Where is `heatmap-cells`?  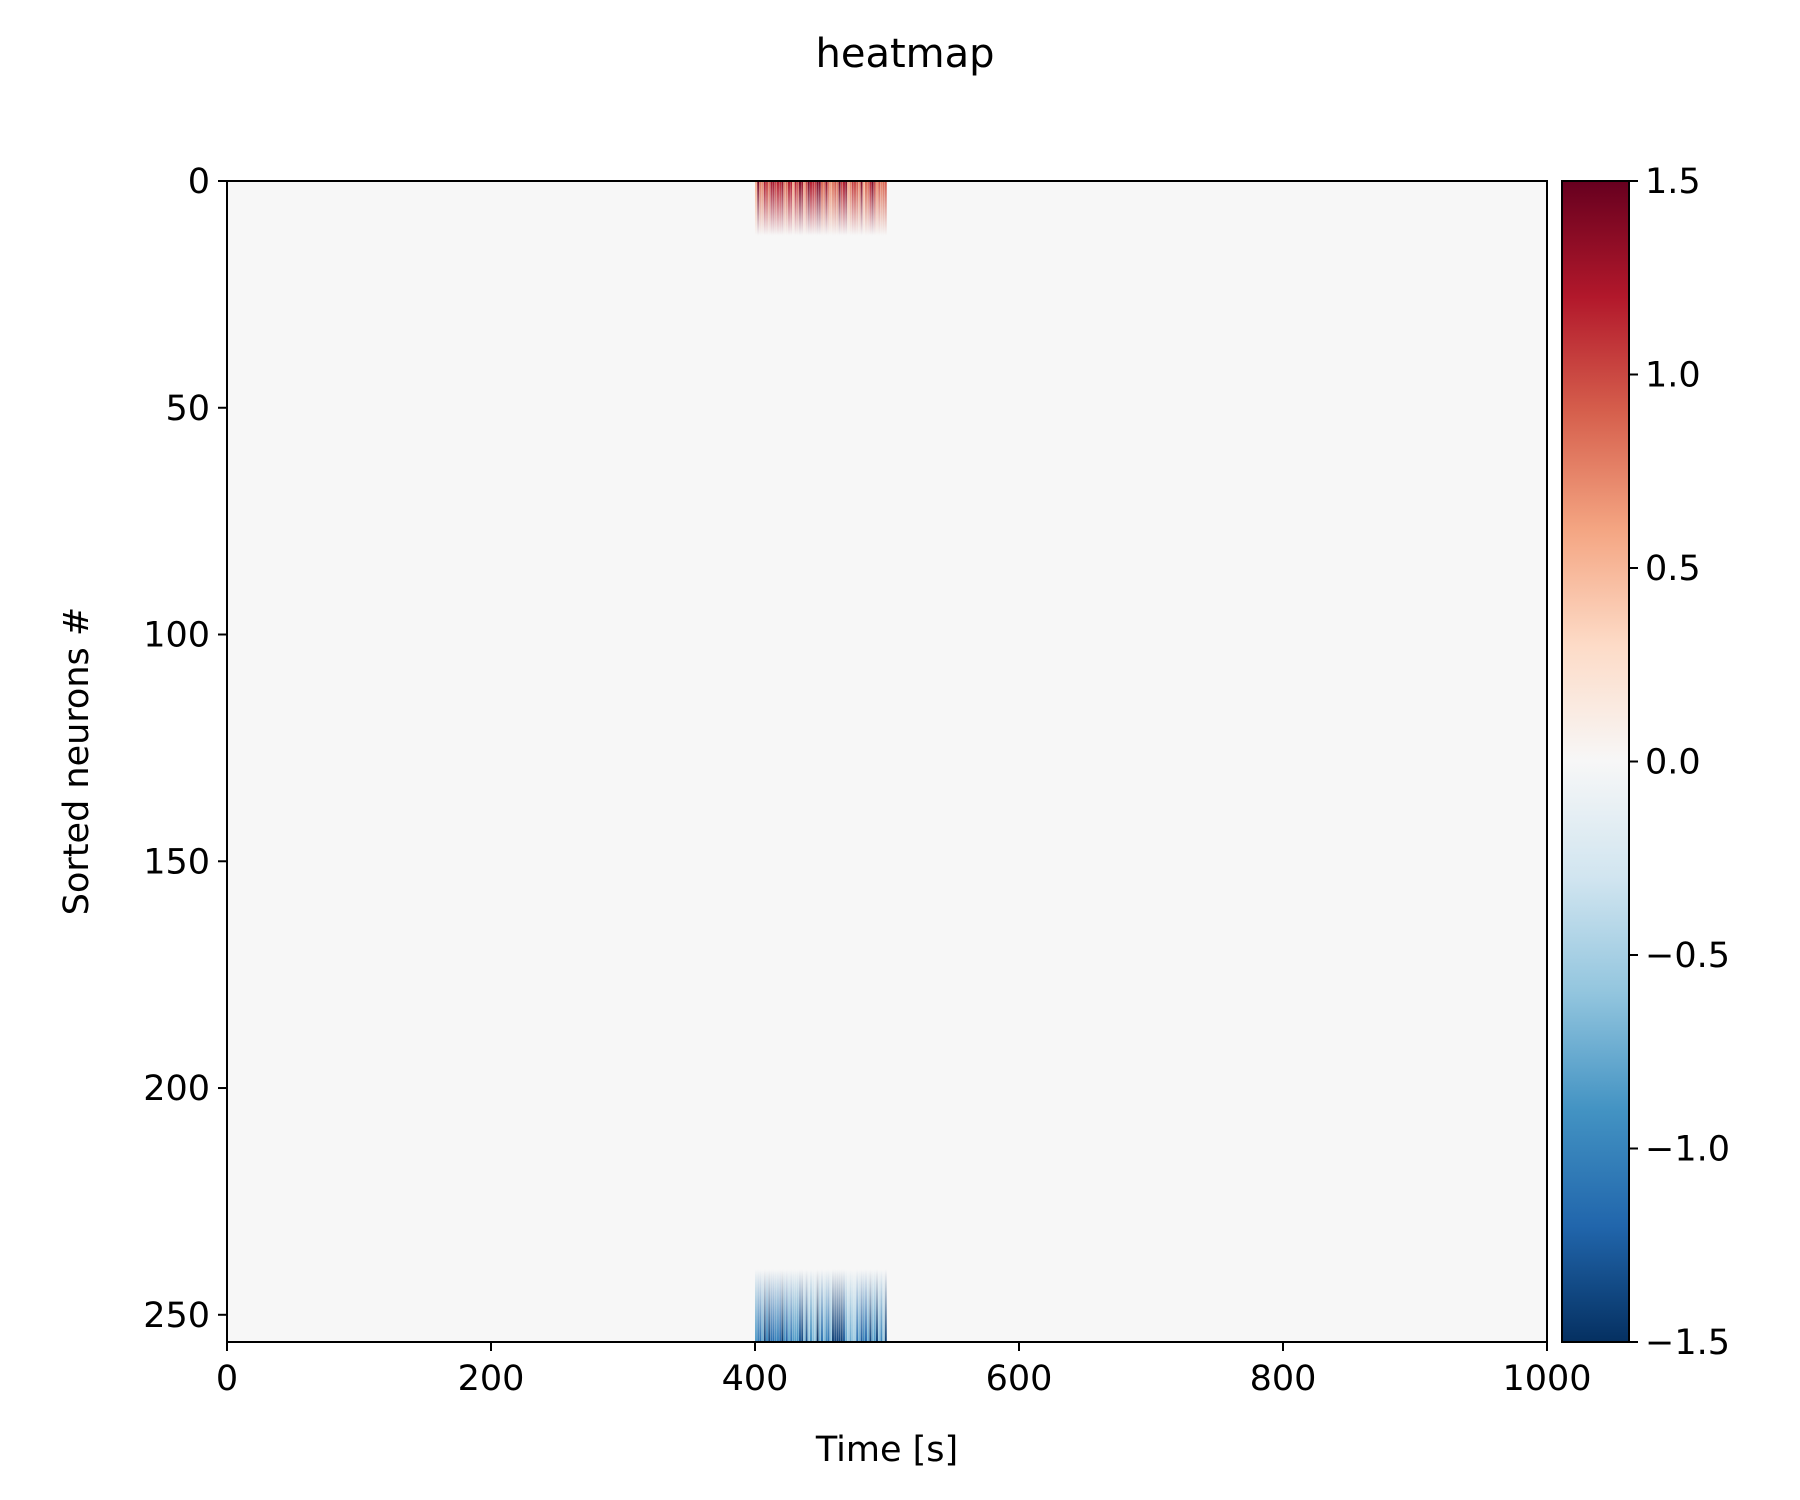
heatmap-cells is located at coordinates (821, 761).